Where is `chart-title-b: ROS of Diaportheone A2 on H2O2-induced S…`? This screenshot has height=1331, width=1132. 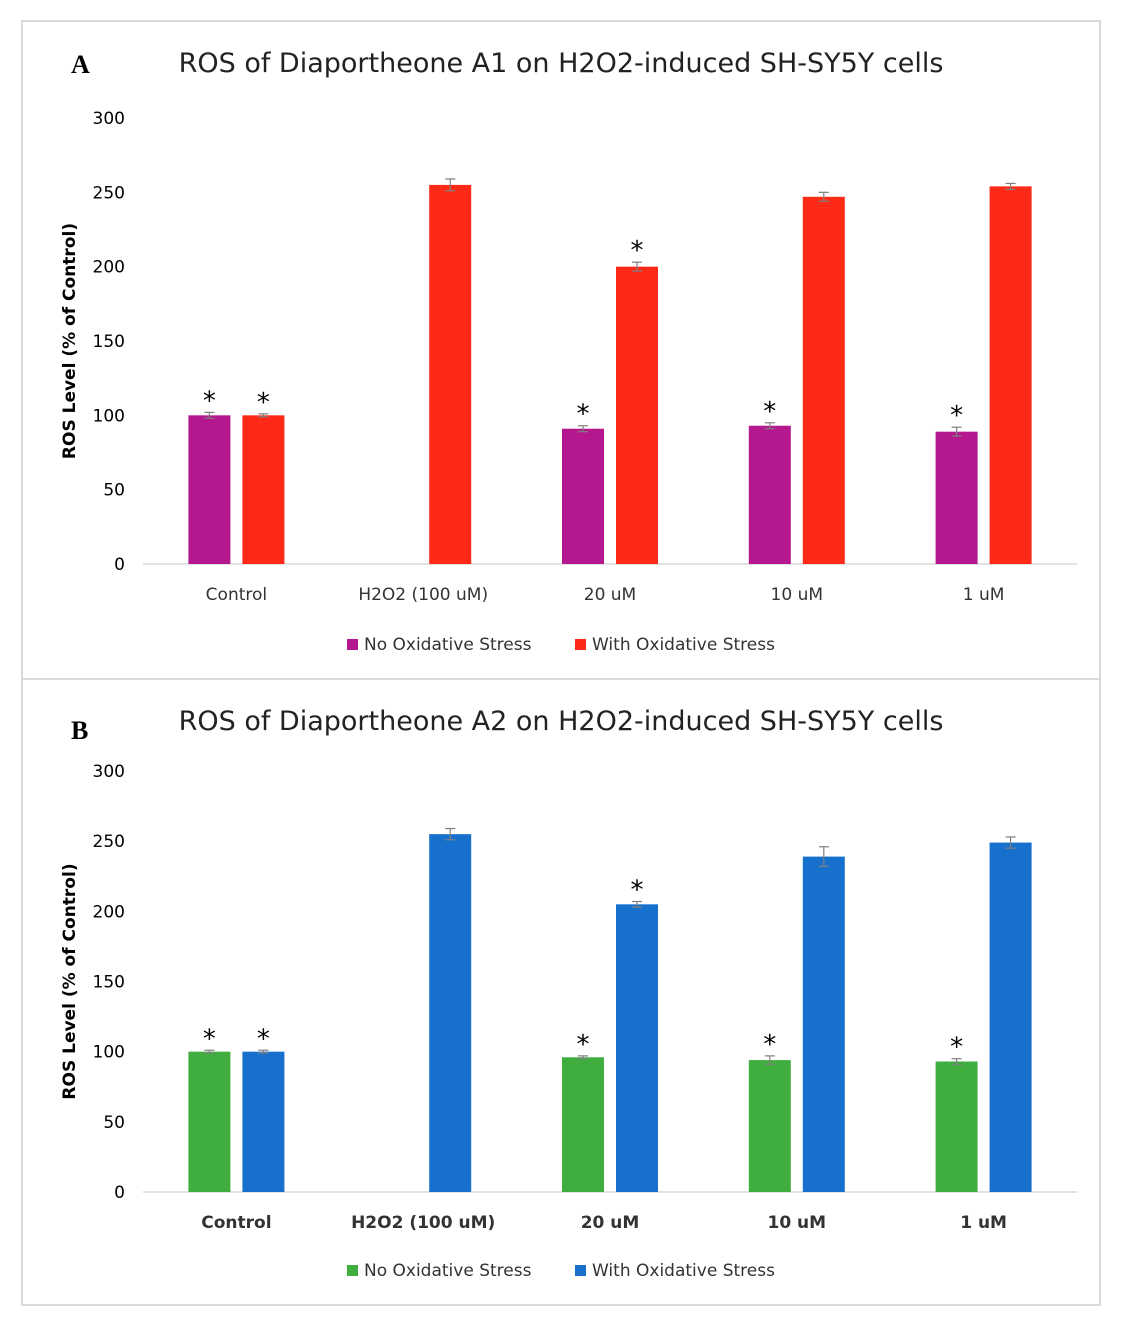 chart-title-b: ROS of Diaportheone A2 on H2O2-induced S… is located at coordinates (561, 721).